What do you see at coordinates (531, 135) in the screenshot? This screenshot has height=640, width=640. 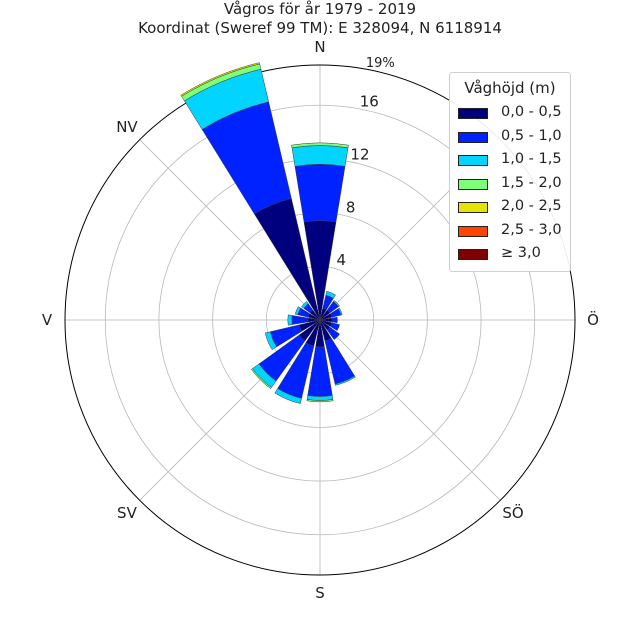 I see `legend-label: 0,5 - 1,0` at bounding box center [531, 135].